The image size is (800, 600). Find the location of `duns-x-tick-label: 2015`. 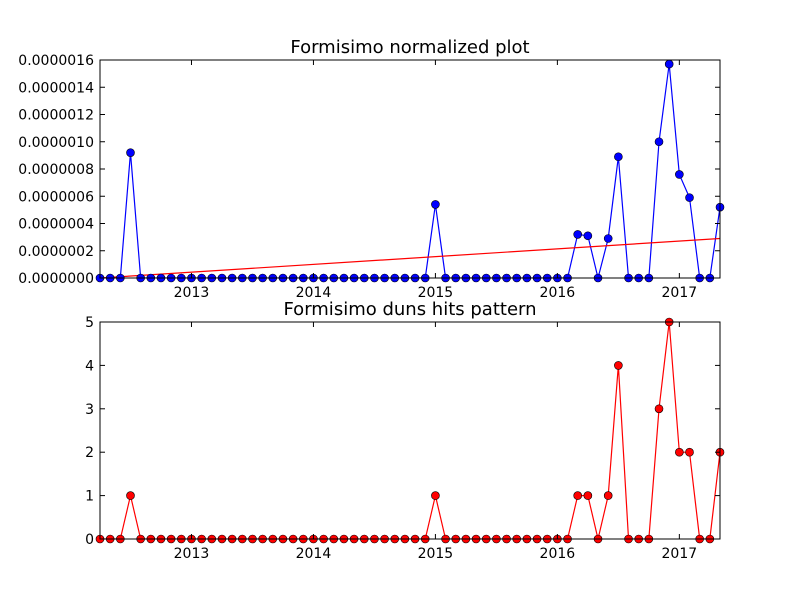

duns-x-tick-label: 2015 is located at coordinates (436, 554).